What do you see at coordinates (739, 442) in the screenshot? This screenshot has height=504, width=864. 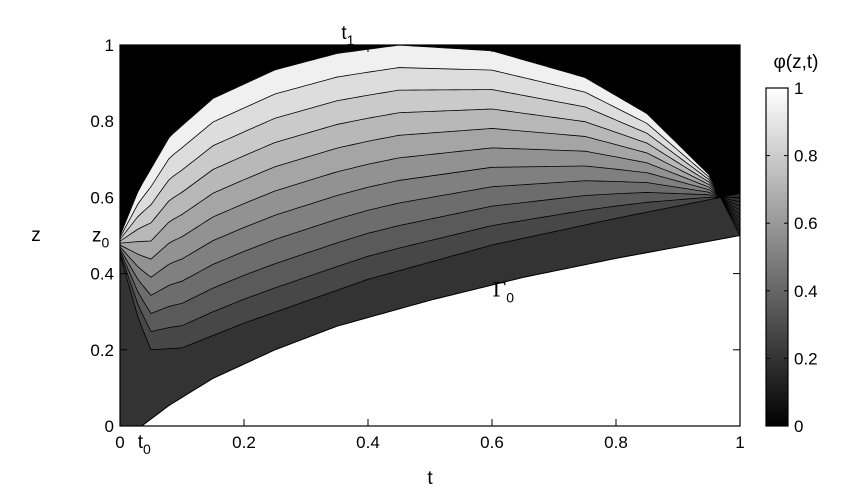 I see `x-tick-label: 1` at bounding box center [739, 442].